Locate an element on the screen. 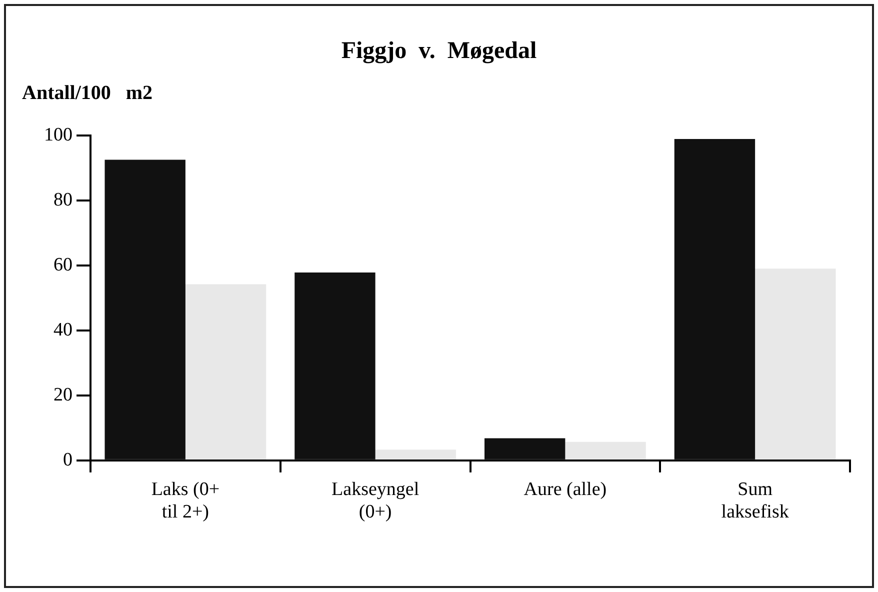  y-tick-label: 20 is located at coordinates (63, 395).